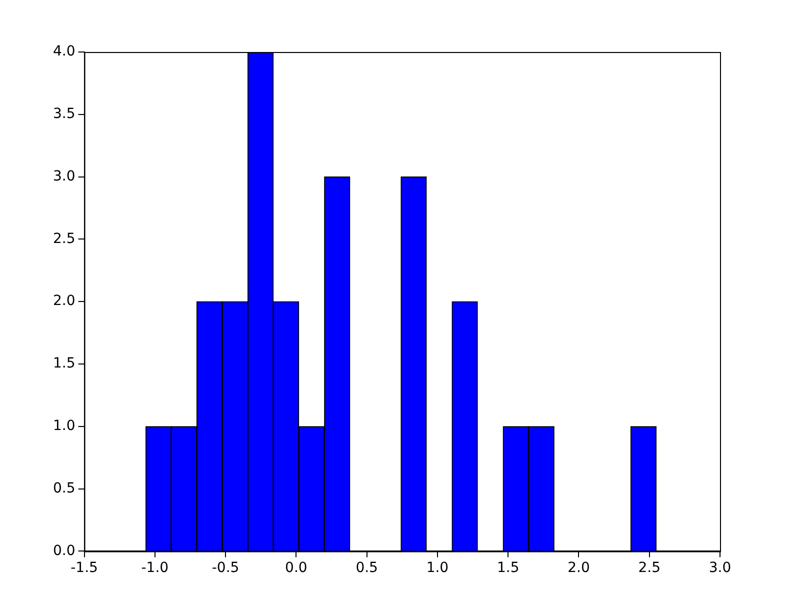 The image size is (800, 600). Describe the element at coordinates (84, 568) in the screenshot. I see `x-tick-label: -1.5` at that location.